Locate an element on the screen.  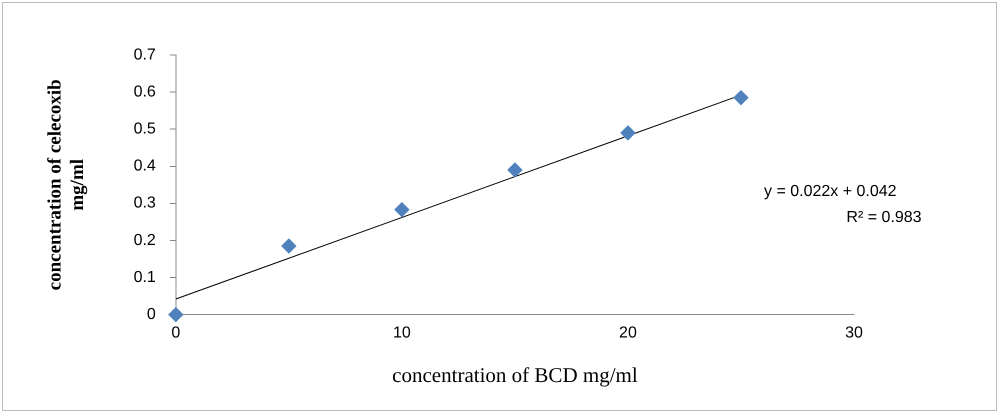
y-tick-label: 0.1 is located at coordinates (145, 277).